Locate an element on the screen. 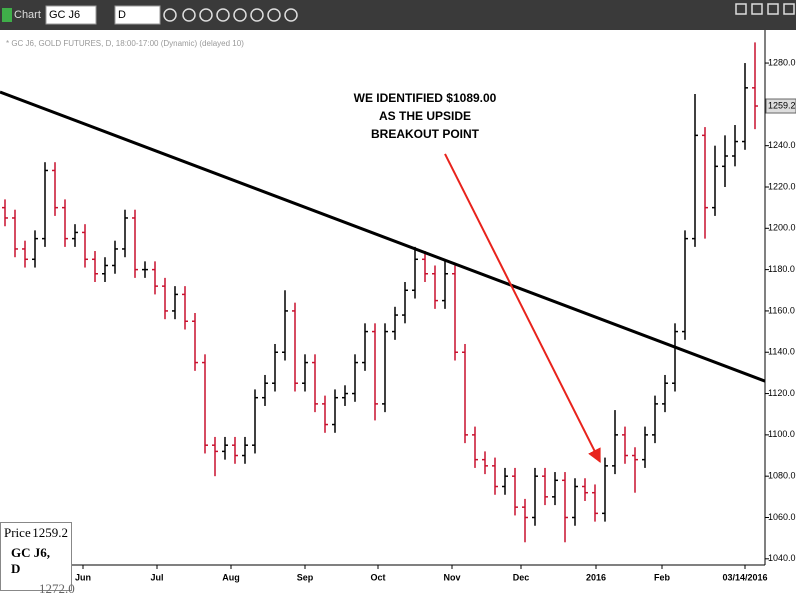 The height and width of the screenshot is (599, 796). x-tick-label: Oct is located at coordinates (377, 577).